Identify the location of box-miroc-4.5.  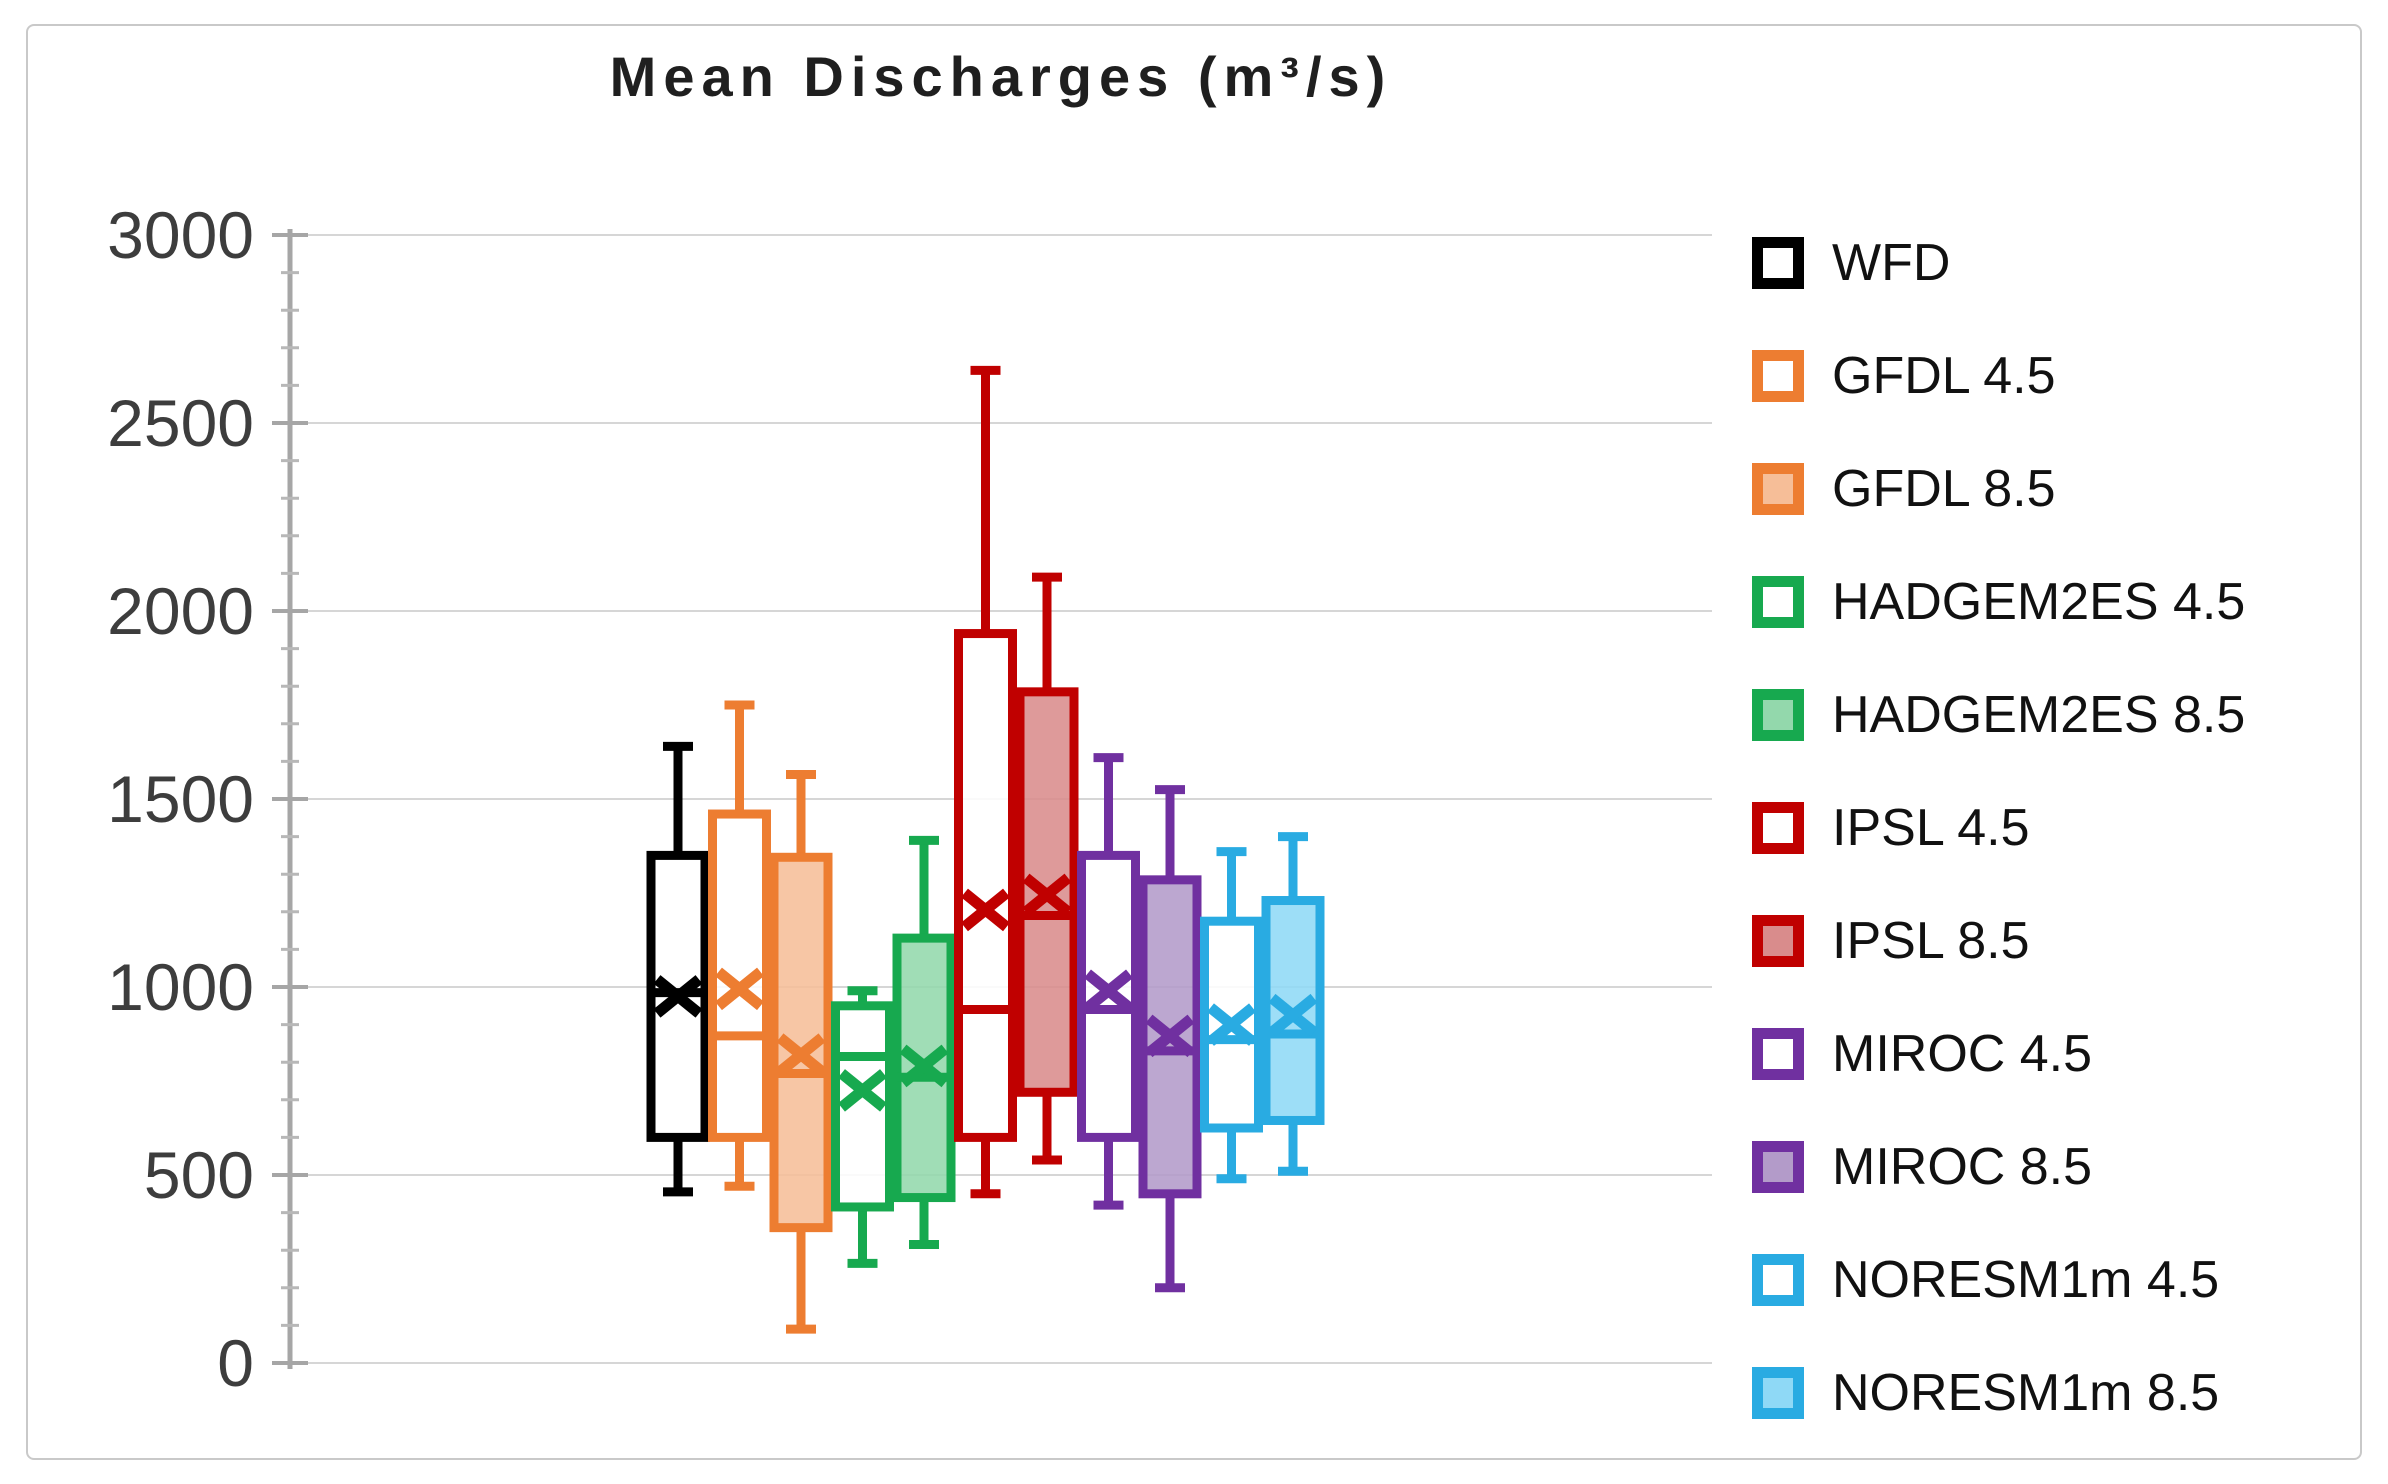
(1108, 981).